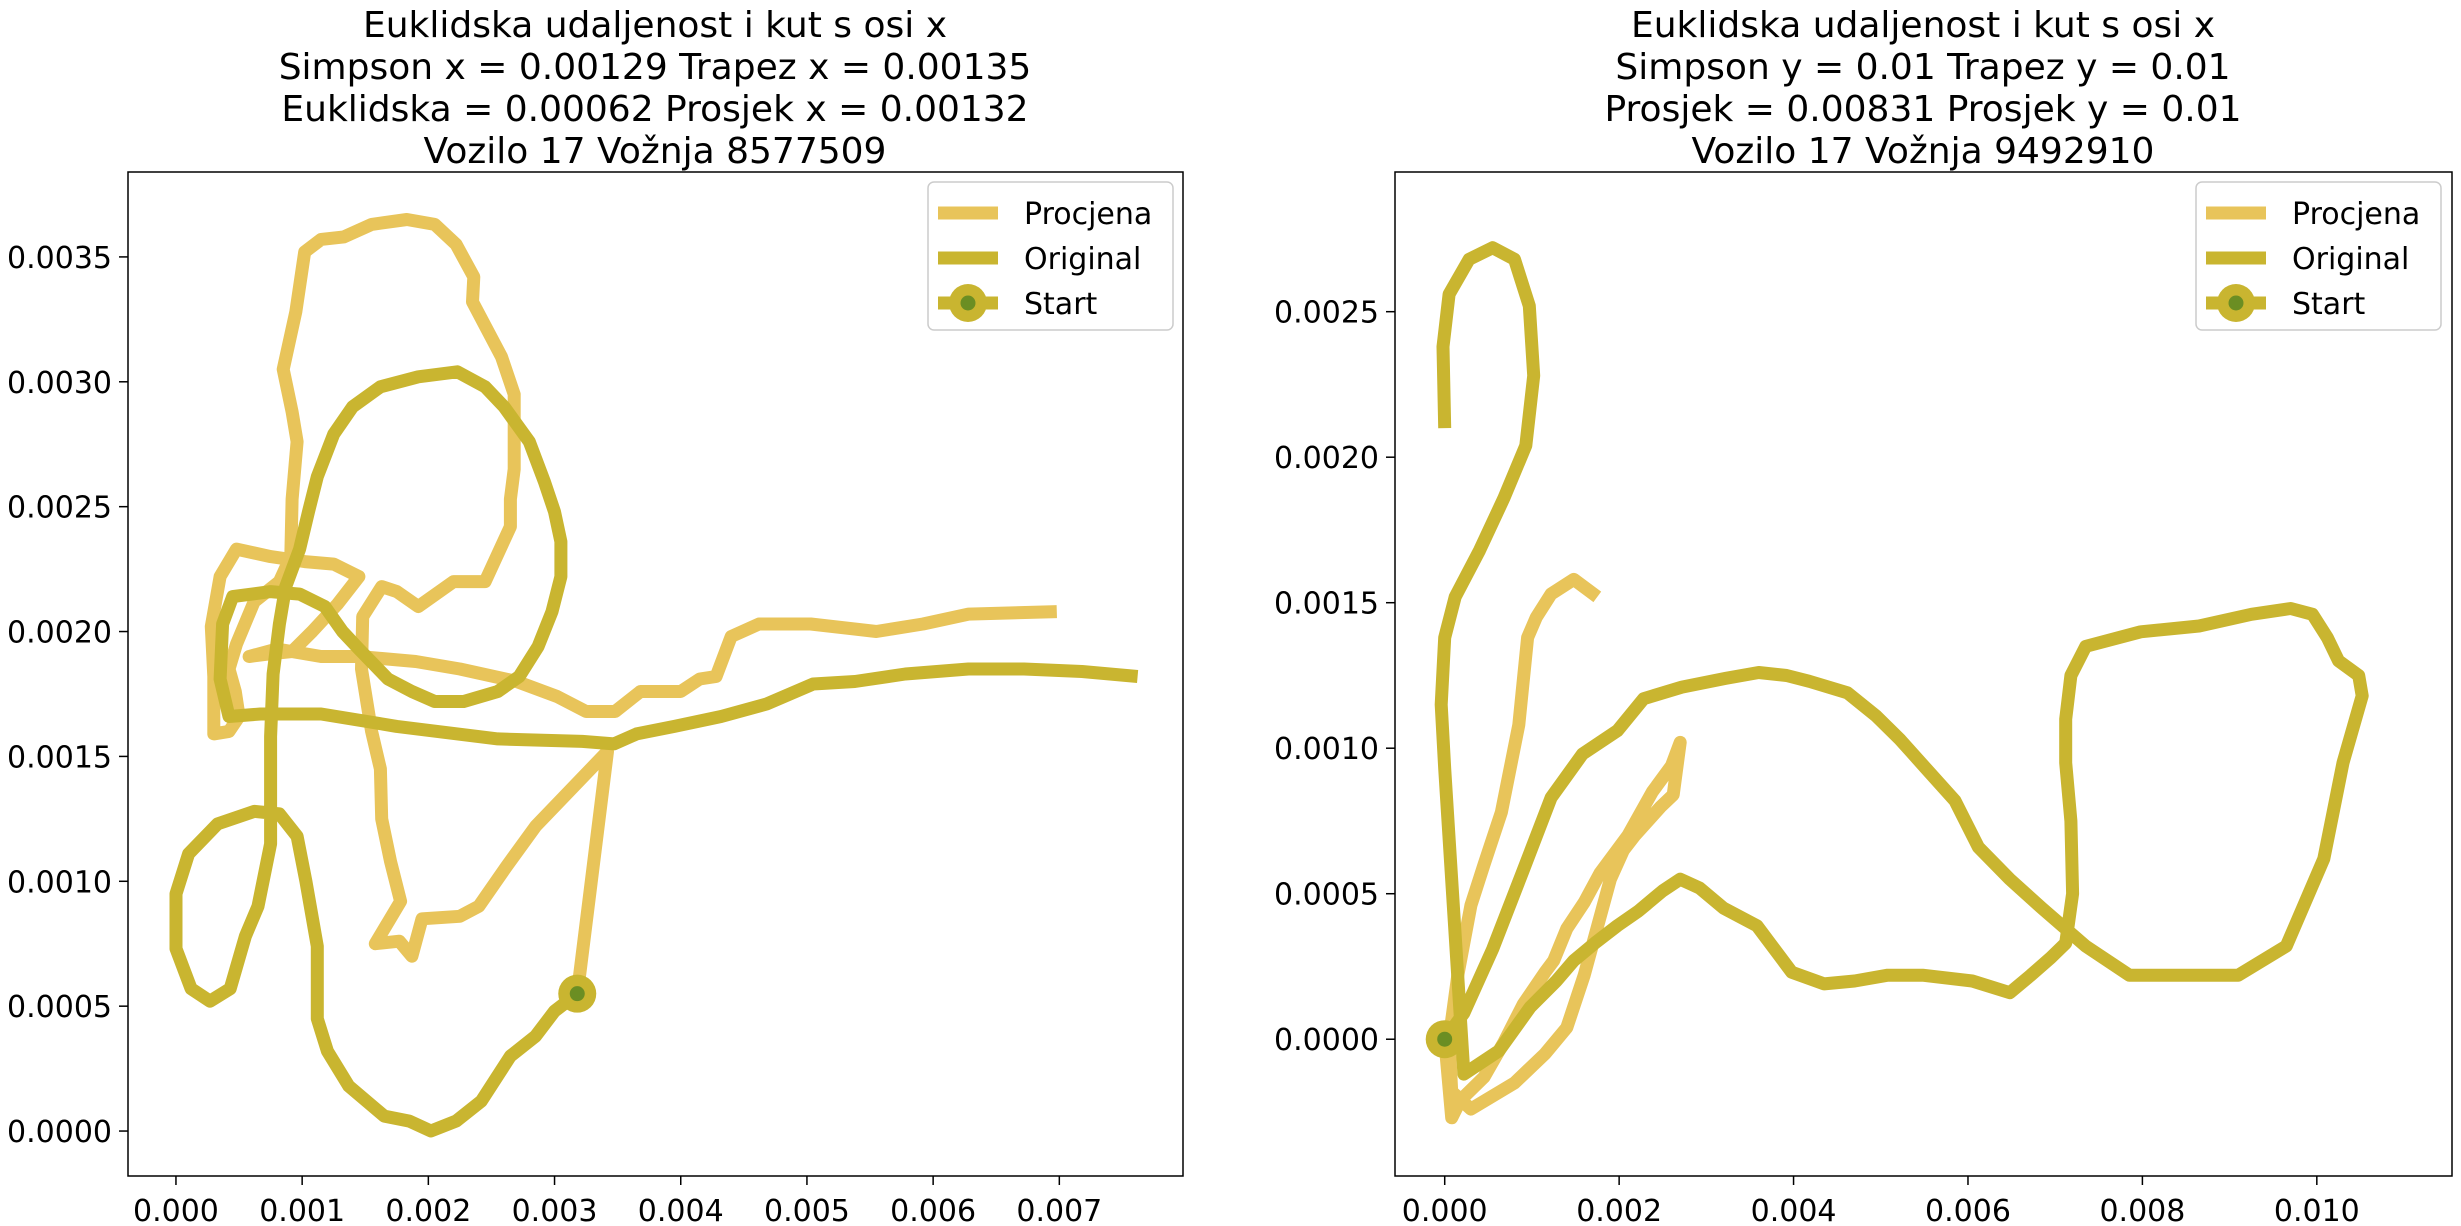 The width and height of the screenshot is (2461, 1226). What do you see at coordinates (1922, 67) in the screenshot?
I see `chart-title-line: Simpson y = 0.01 Trapez y = 0.01` at bounding box center [1922, 67].